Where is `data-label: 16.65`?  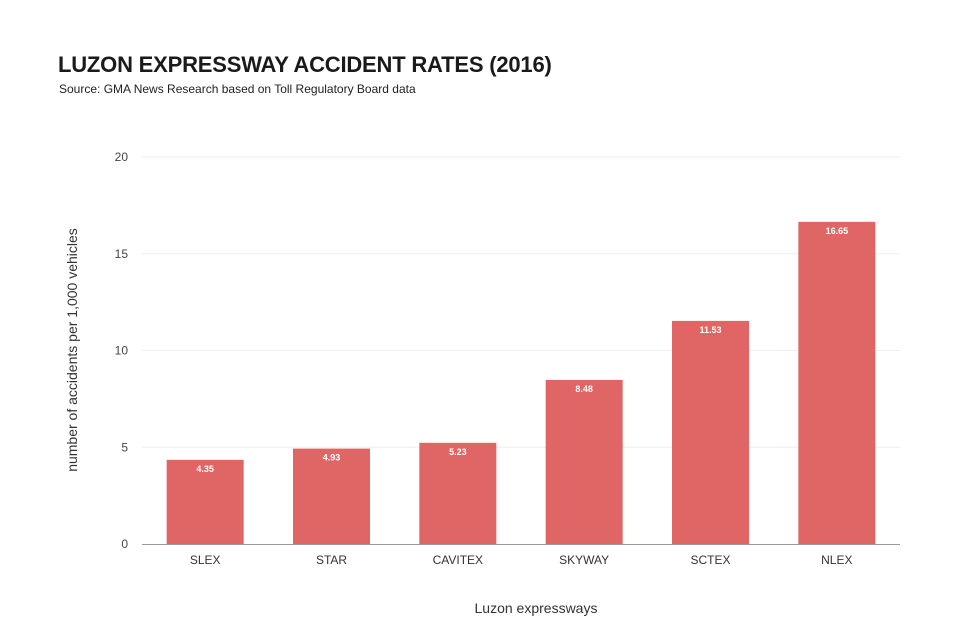 data-label: 16.65 is located at coordinates (837, 231).